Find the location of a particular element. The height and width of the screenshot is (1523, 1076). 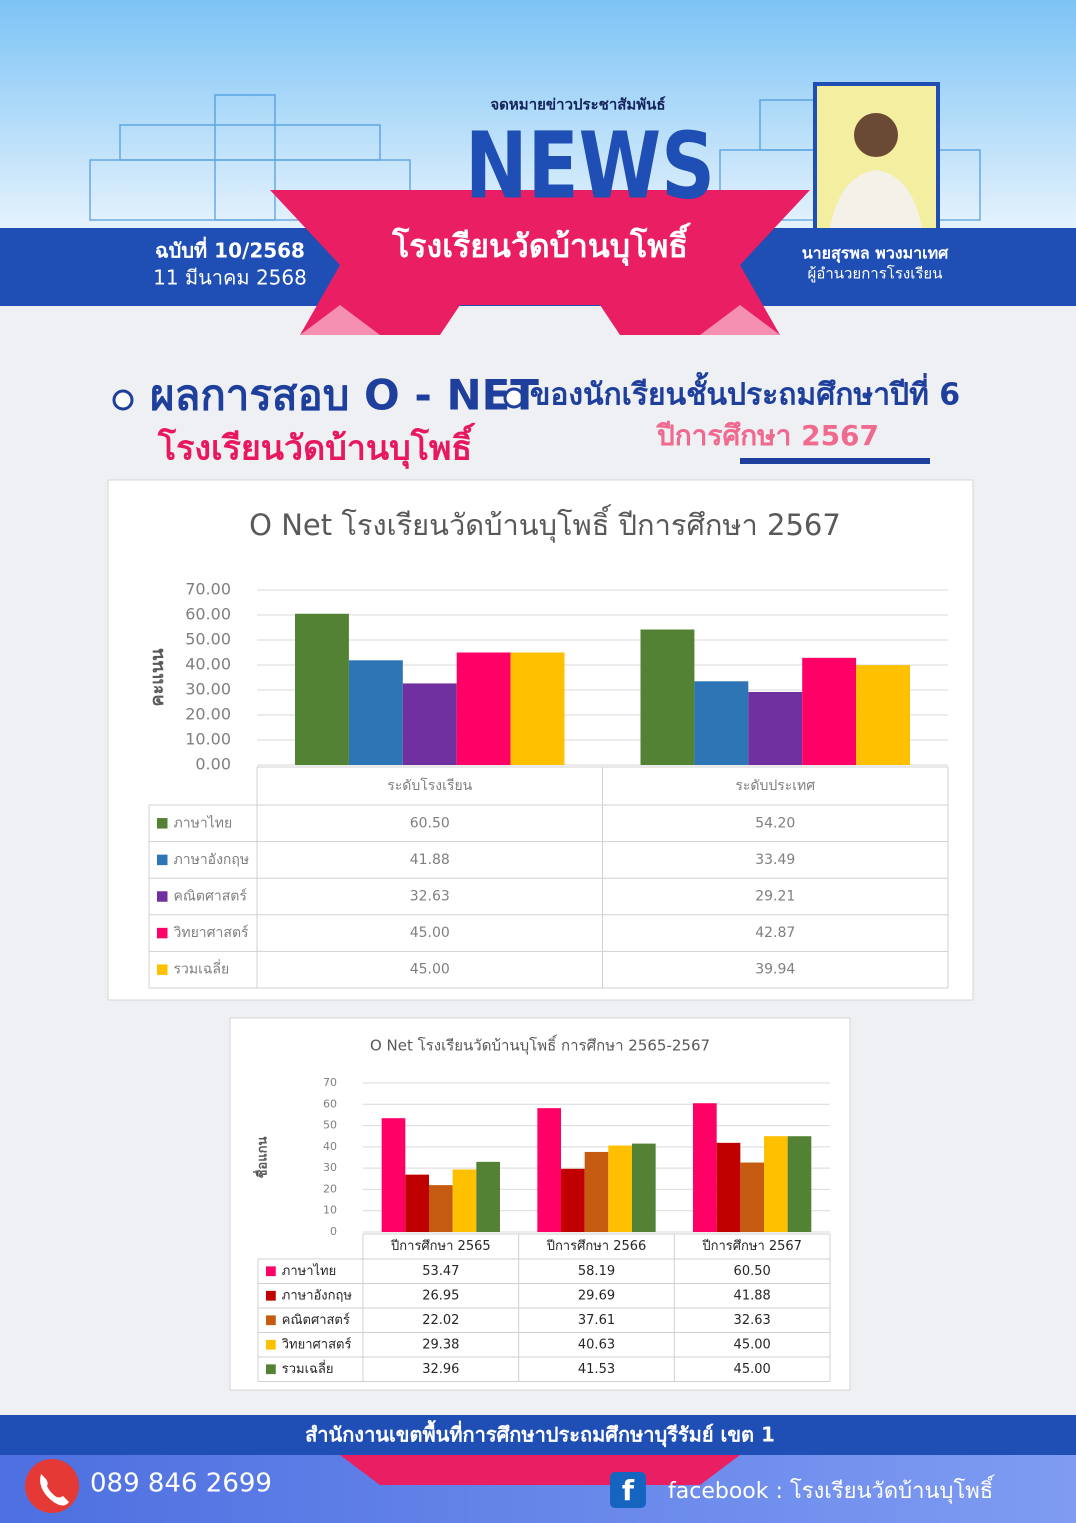

school-name: โรงเรียนวัดบ้านบุโพธิ์ is located at coordinates (541, 244).